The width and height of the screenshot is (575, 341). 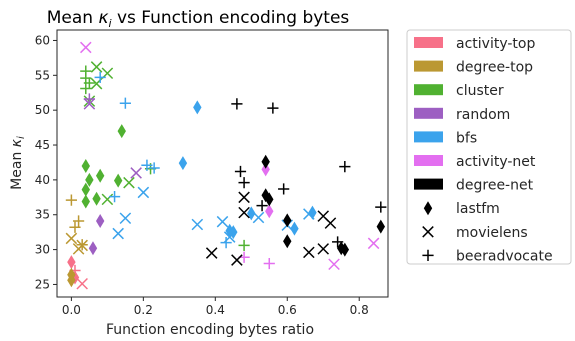 I want to click on y-tick-label: 55, so click(x=42, y=75).